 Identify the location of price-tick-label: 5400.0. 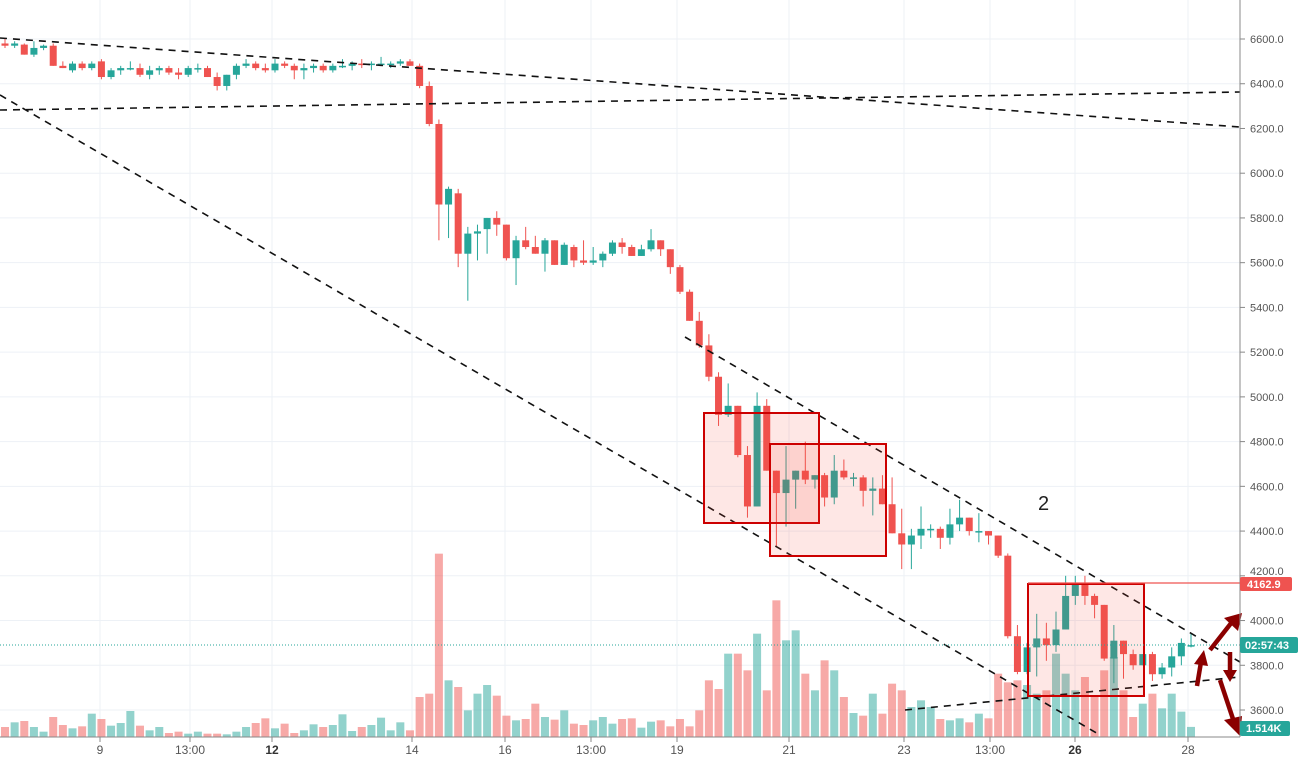
(1267, 308).